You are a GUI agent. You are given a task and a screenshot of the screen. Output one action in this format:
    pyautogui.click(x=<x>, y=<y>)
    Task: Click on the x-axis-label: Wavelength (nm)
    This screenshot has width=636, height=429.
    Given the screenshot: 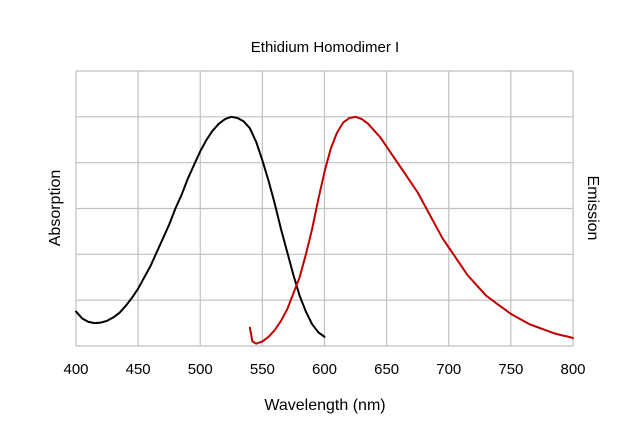 What is the action you would take?
    pyautogui.click(x=324, y=405)
    